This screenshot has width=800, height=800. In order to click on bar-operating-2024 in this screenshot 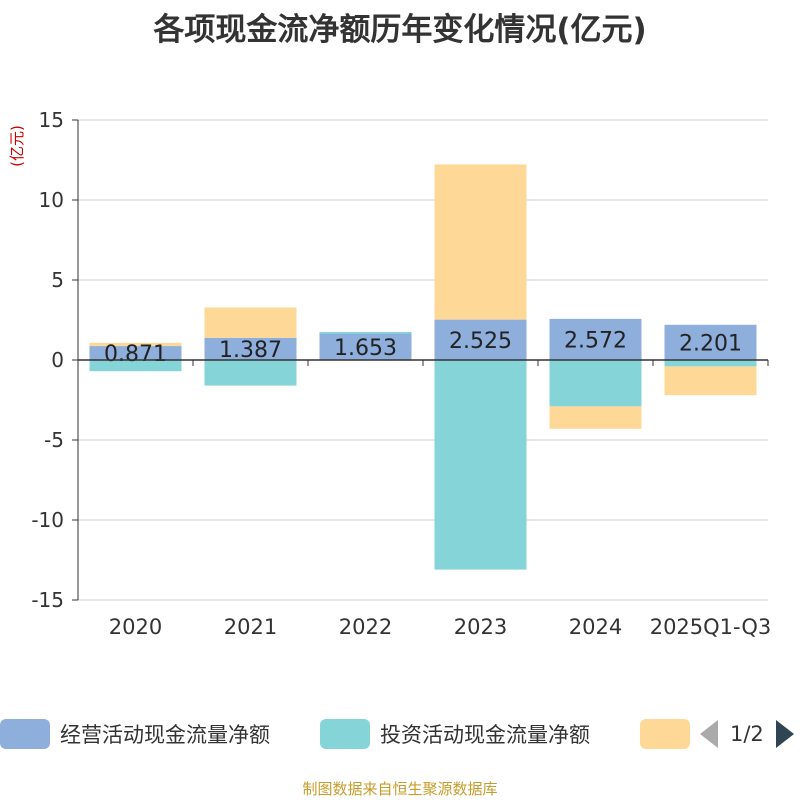, I will do `click(595, 339)`.